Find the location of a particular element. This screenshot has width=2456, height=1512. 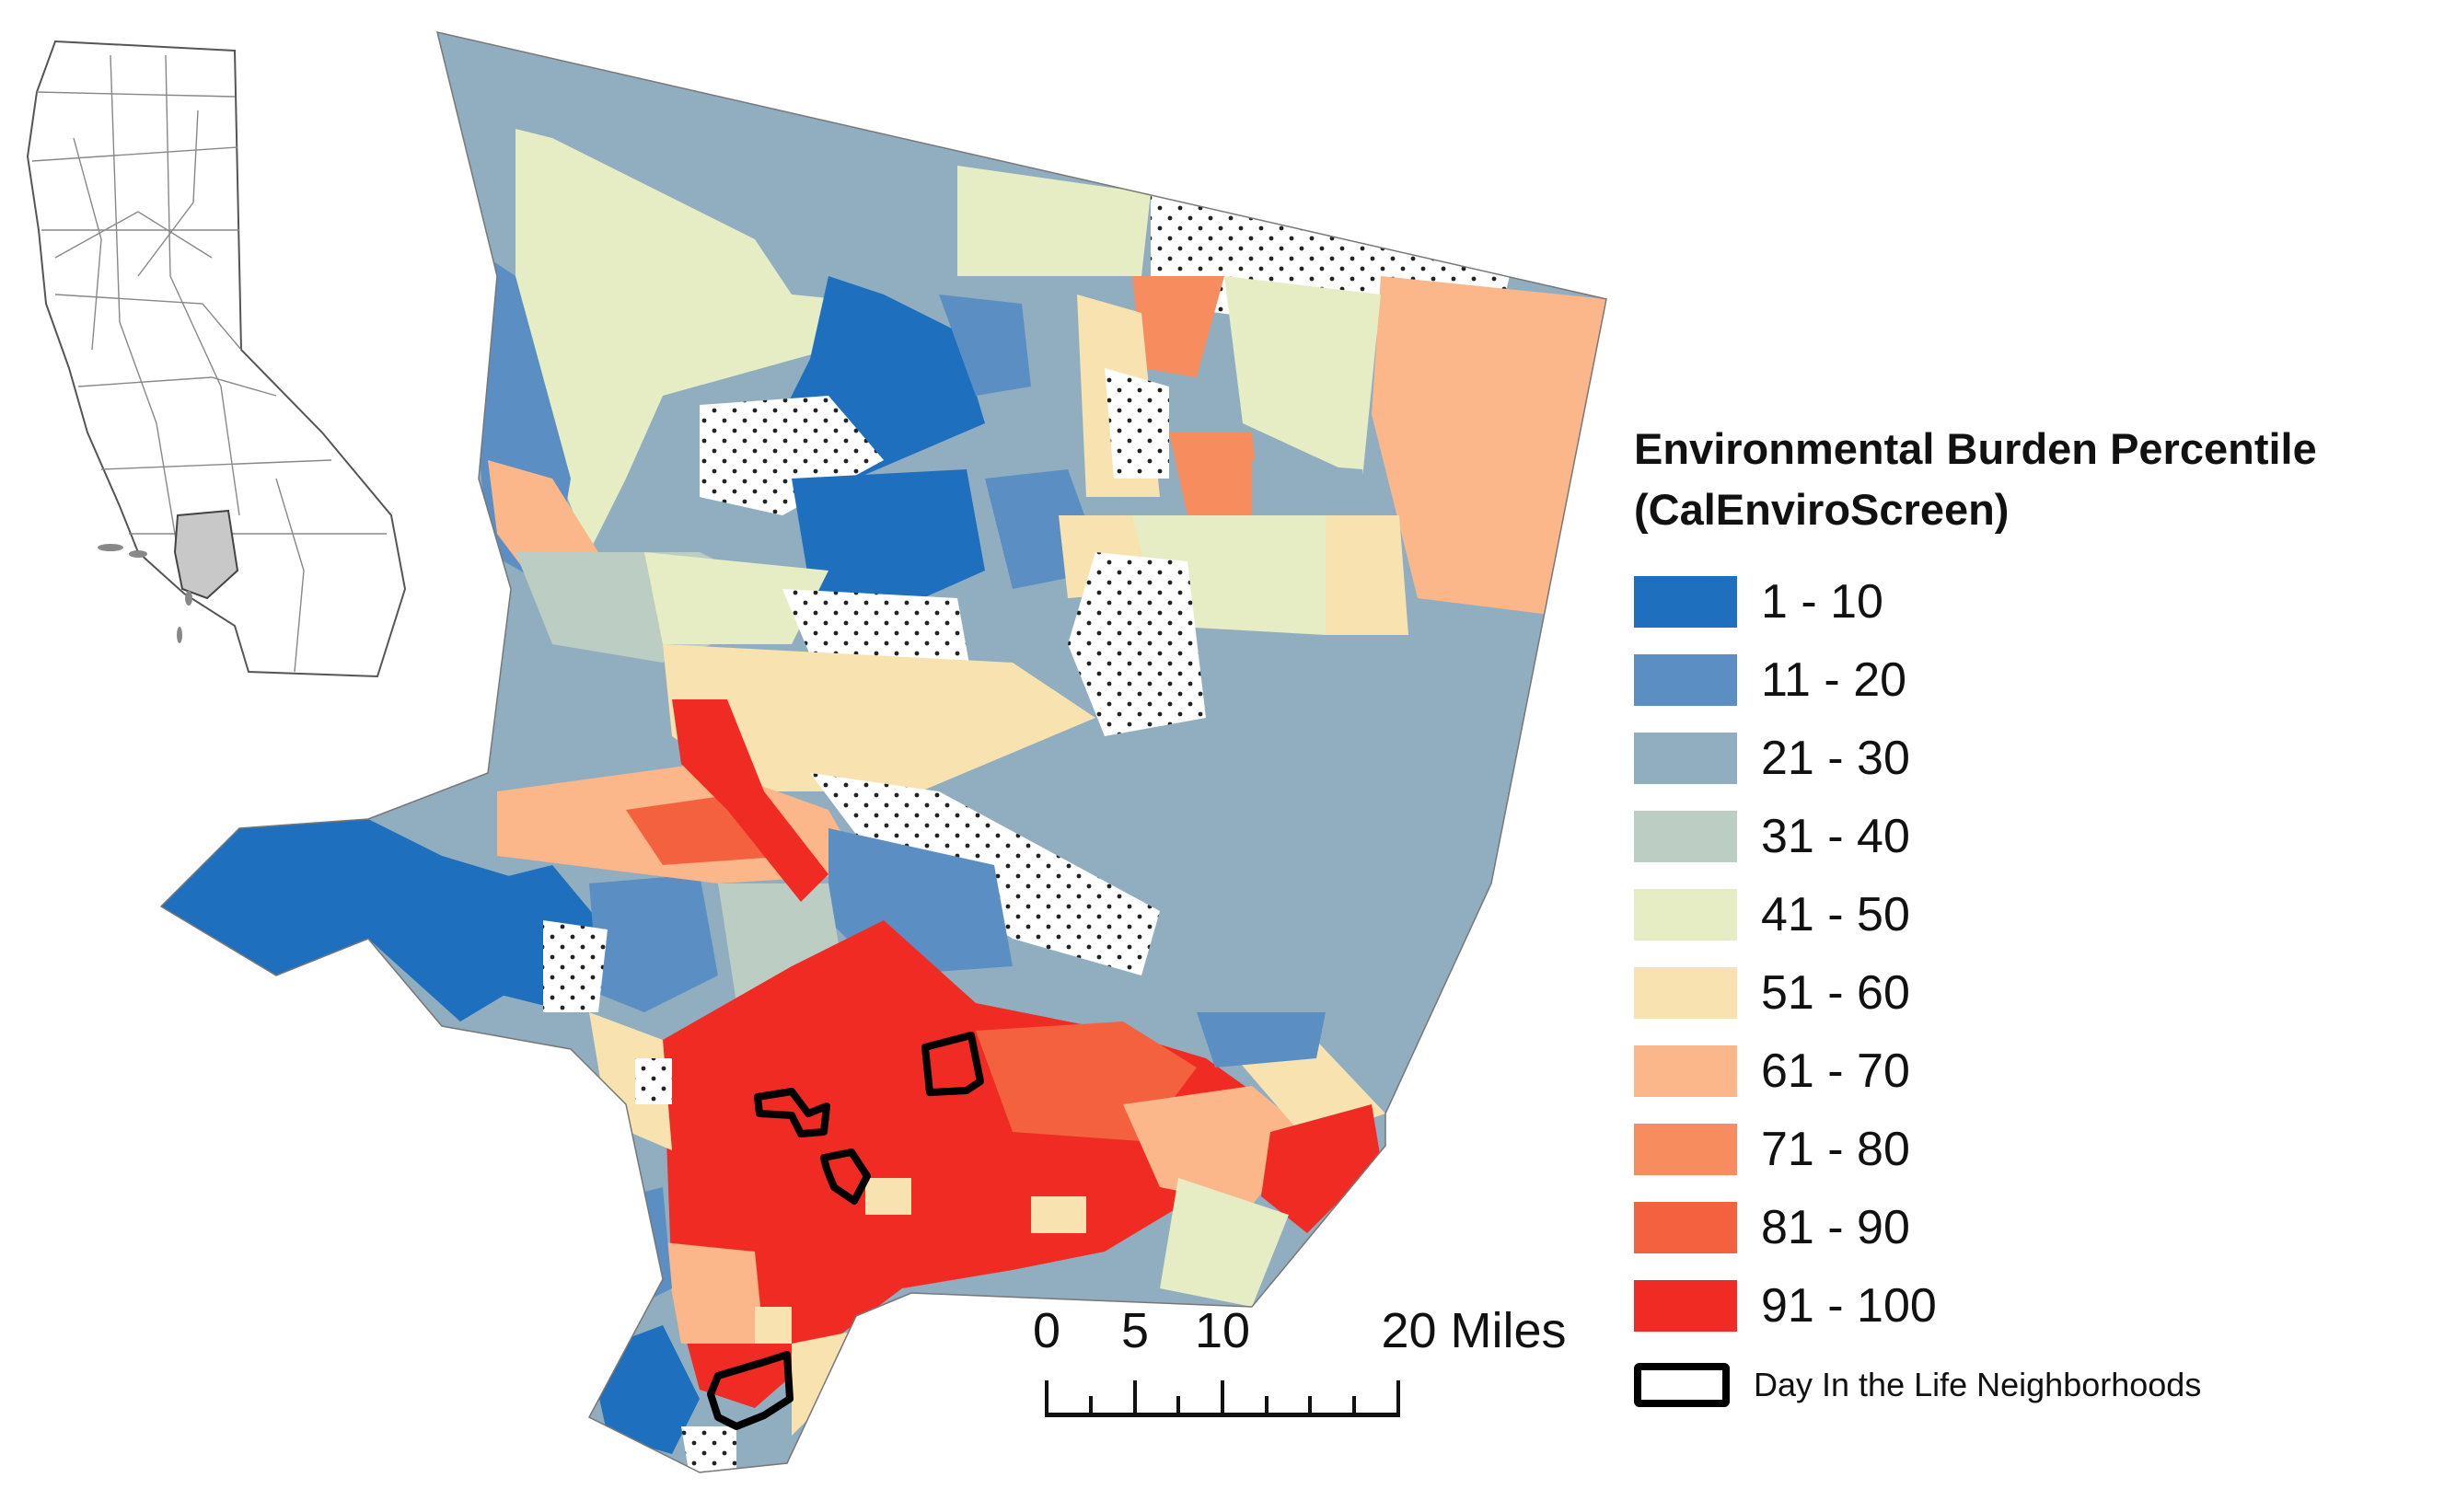

legend-item-61-70: 61 - 70 is located at coordinates (2039, 1071).